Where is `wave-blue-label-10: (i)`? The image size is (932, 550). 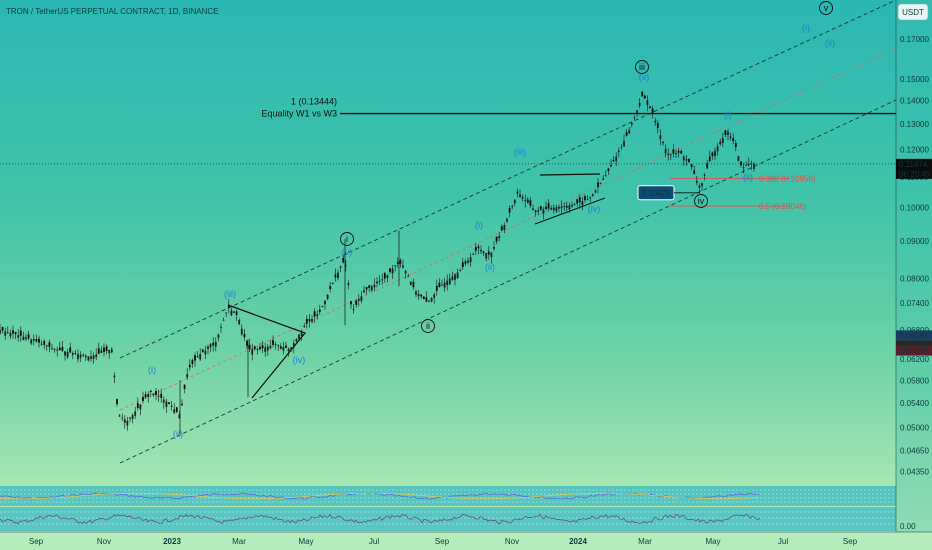
wave-blue-label-10: (i) is located at coordinates (728, 115).